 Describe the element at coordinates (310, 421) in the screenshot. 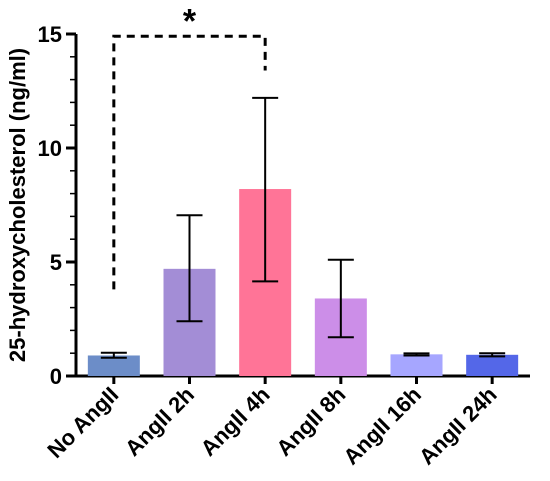

I see `x-tick-label: AngII 8h` at that location.